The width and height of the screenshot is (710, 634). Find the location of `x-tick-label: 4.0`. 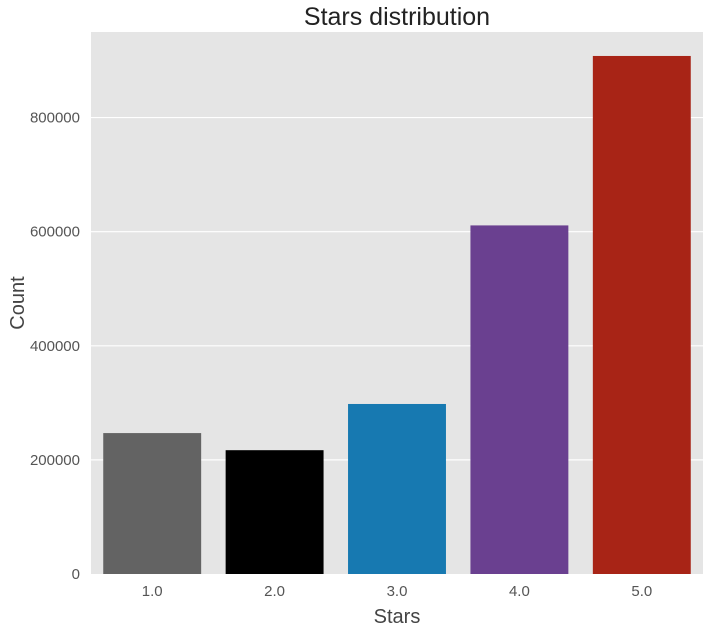

x-tick-label: 4.0 is located at coordinates (519, 591).